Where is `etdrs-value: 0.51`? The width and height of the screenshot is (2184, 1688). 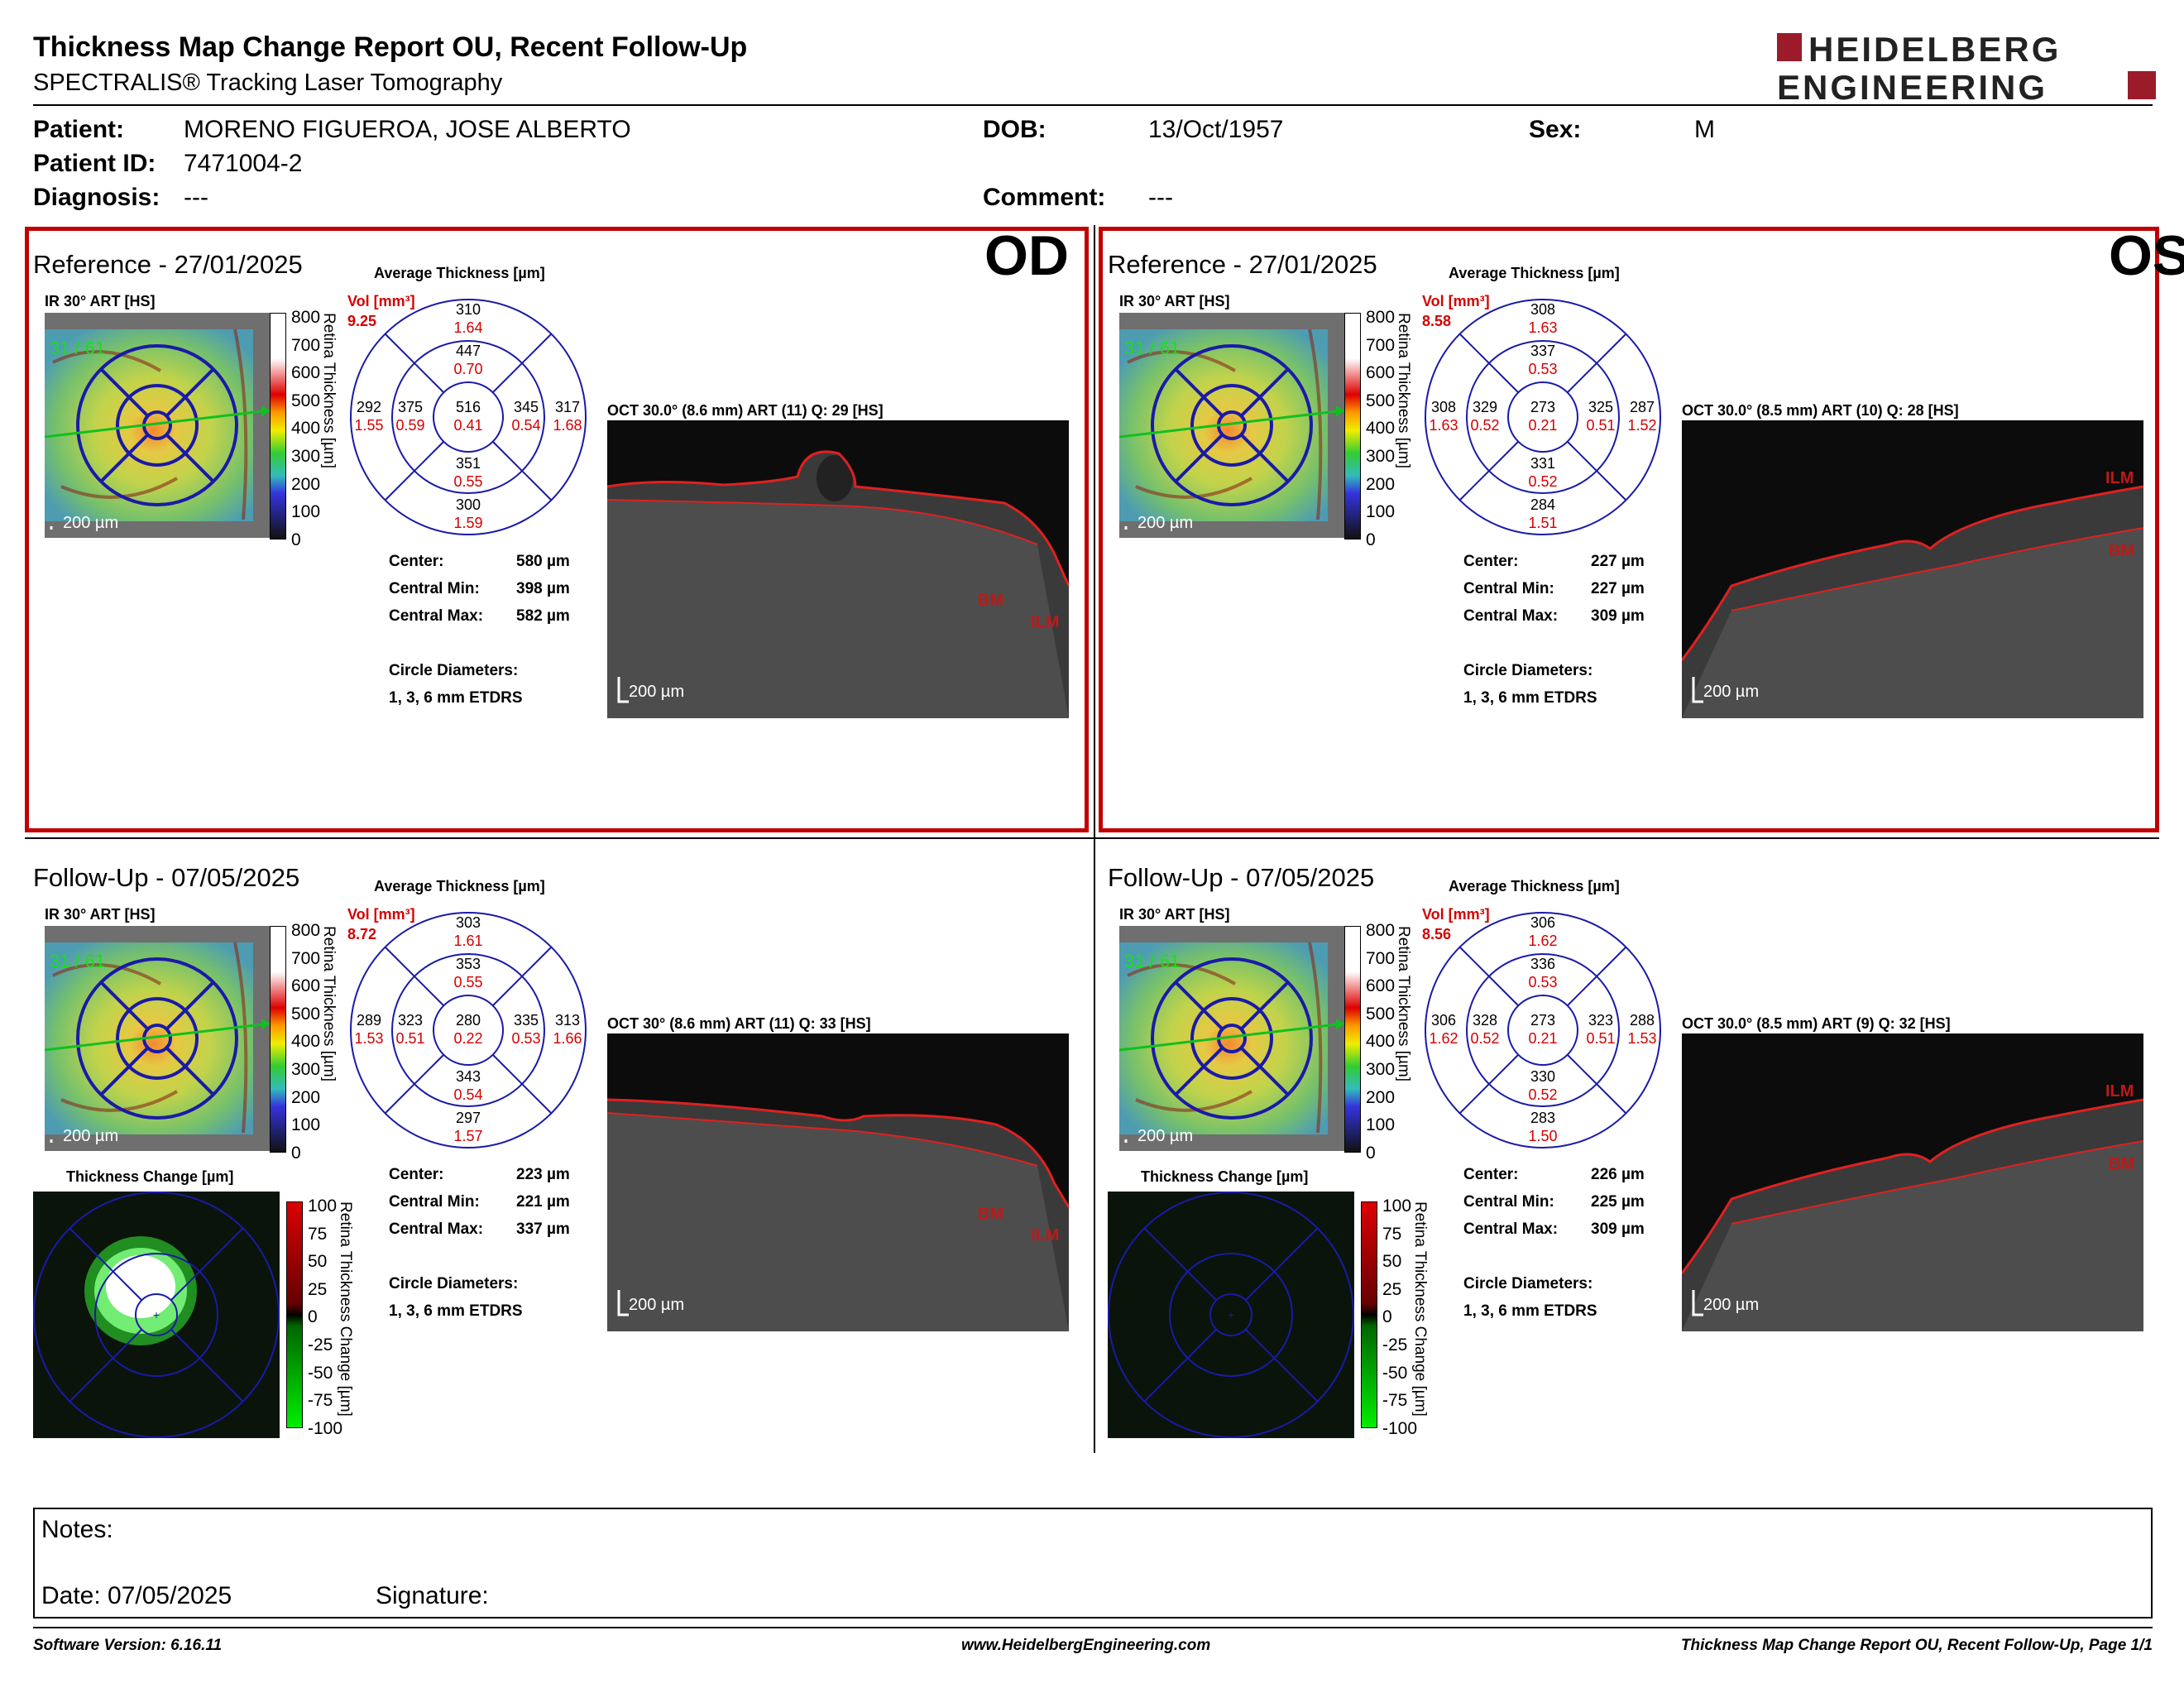
etdrs-value: 0.51 is located at coordinates (1600, 425).